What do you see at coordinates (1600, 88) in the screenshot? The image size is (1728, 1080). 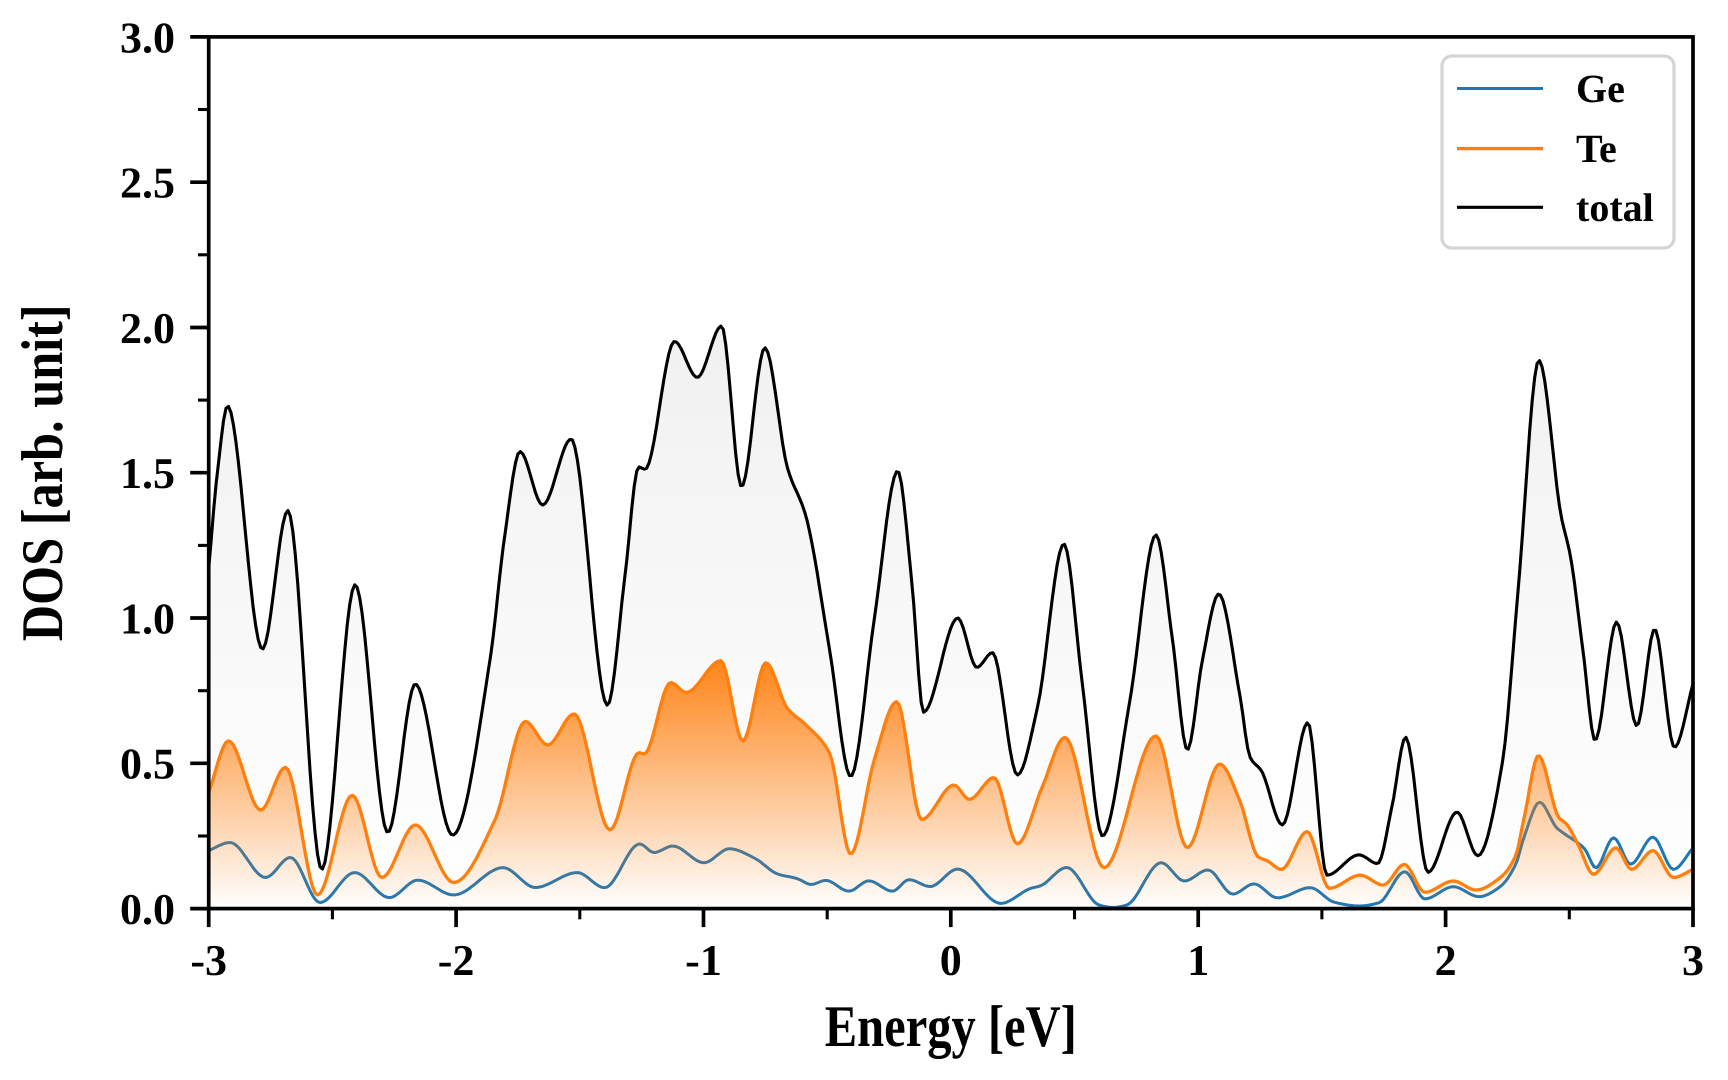 I see `svg-text: Ge` at bounding box center [1600, 88].